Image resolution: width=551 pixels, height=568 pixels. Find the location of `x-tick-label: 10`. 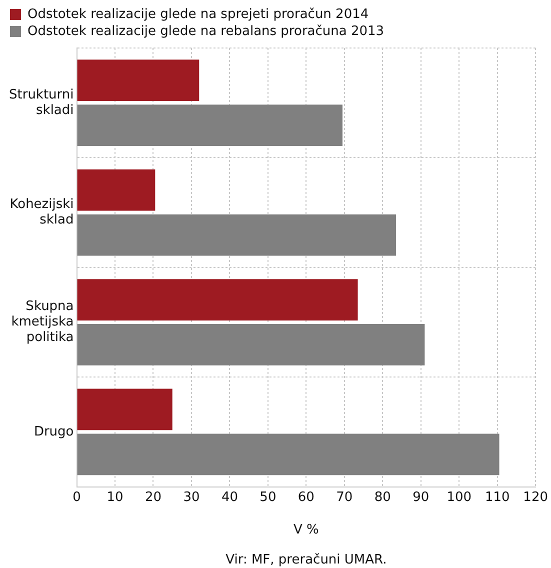

x-tick-label: 10 is located at coordinates (115, 497).